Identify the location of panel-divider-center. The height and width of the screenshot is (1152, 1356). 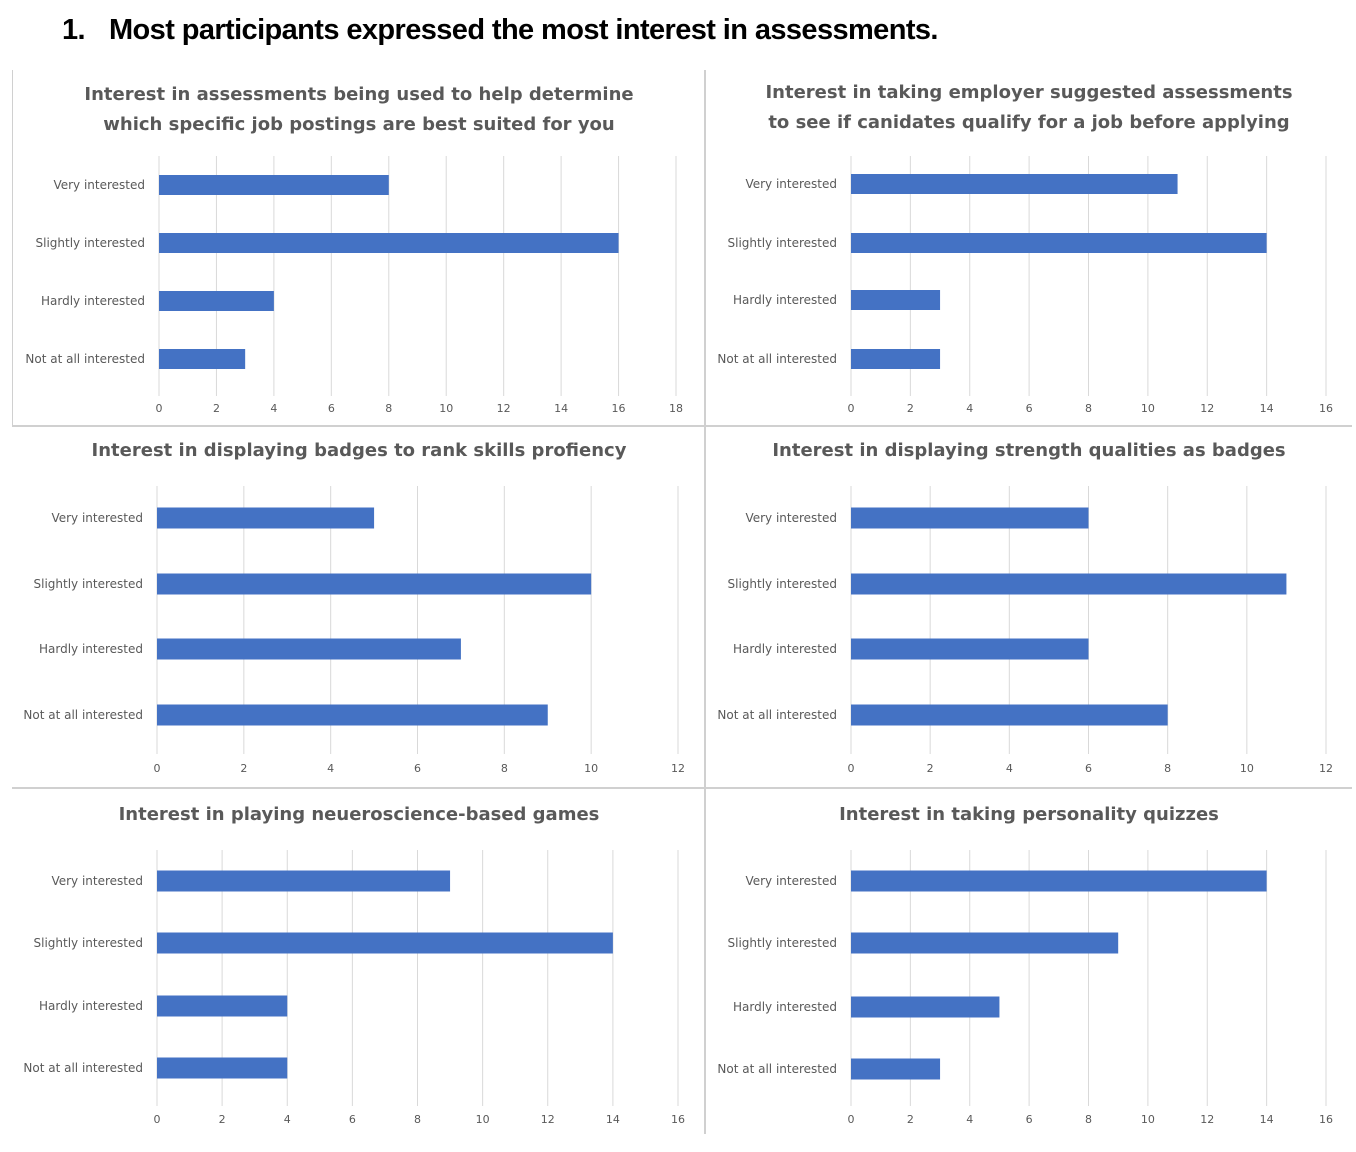
(705, 602).